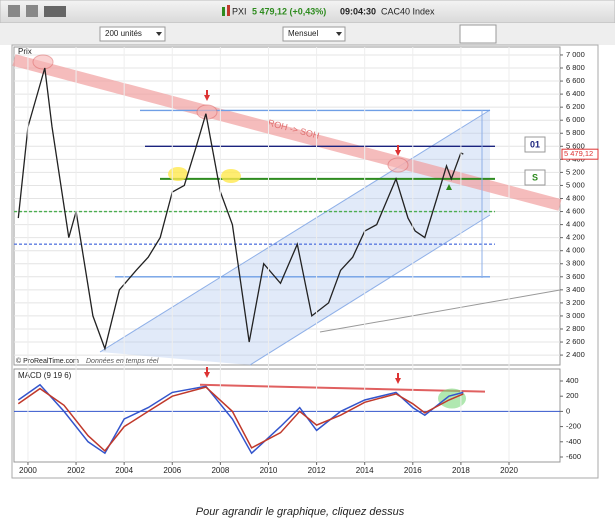  Describe the element at coordinates (575, 145) in the screenshot. I see `y-tick-label: 5 600` at that location.